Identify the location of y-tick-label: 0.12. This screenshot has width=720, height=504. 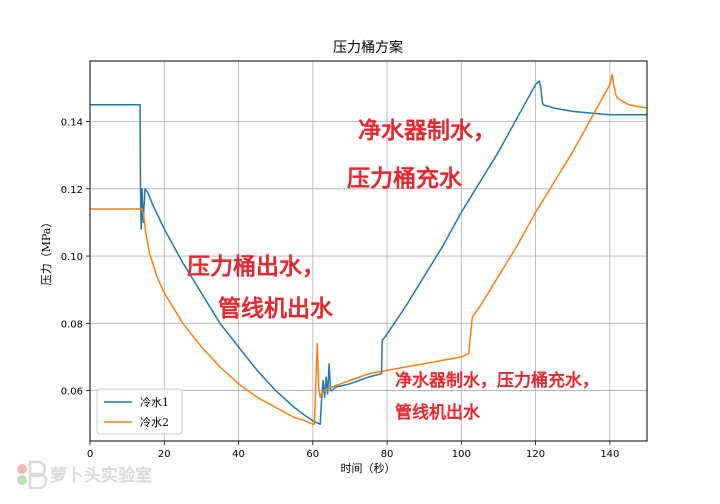
(72, 190).